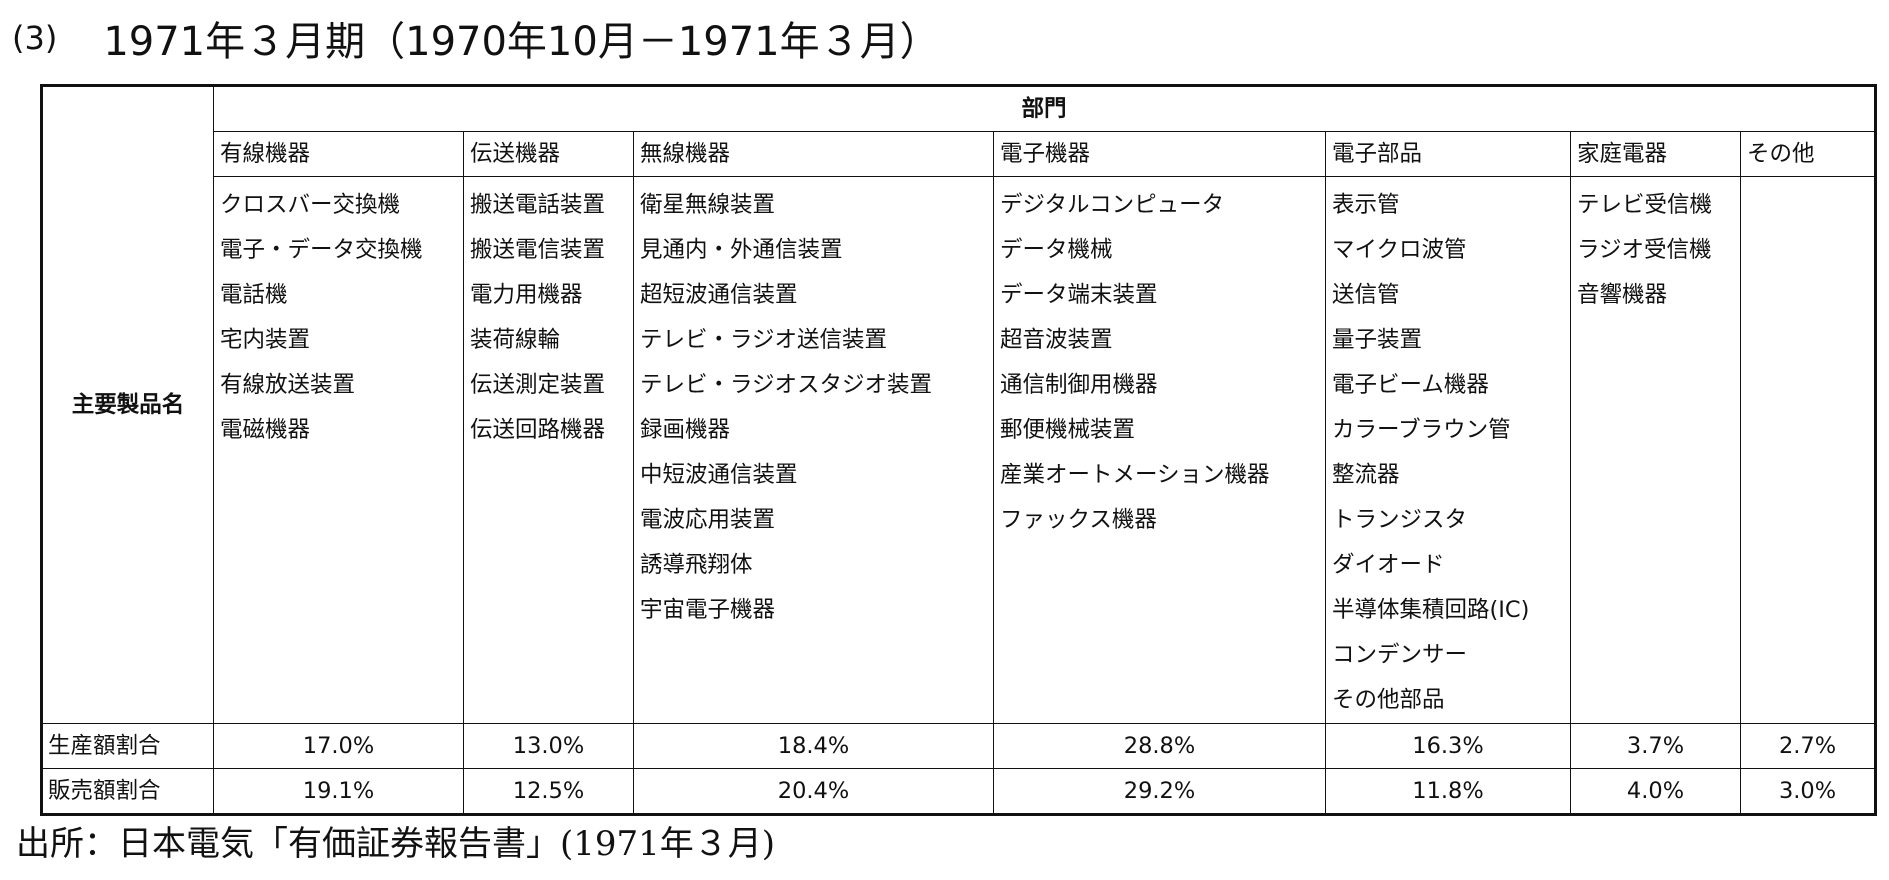 The height and width of the screenshot is (880, 1889). I want to click on product-item: 見通内・外通信装置, so click(741, 250).